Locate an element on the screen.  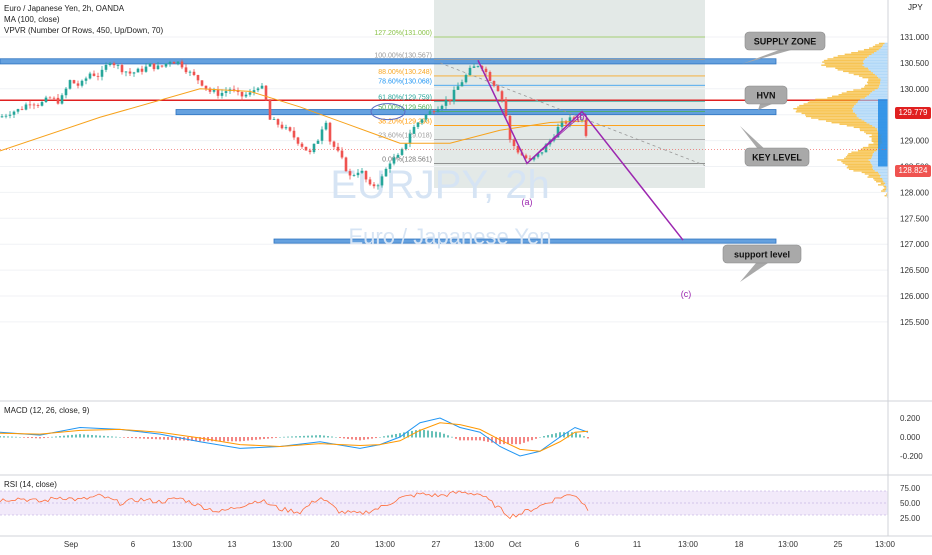
wave-a-label: (a) is located at coordinates (527, 202).